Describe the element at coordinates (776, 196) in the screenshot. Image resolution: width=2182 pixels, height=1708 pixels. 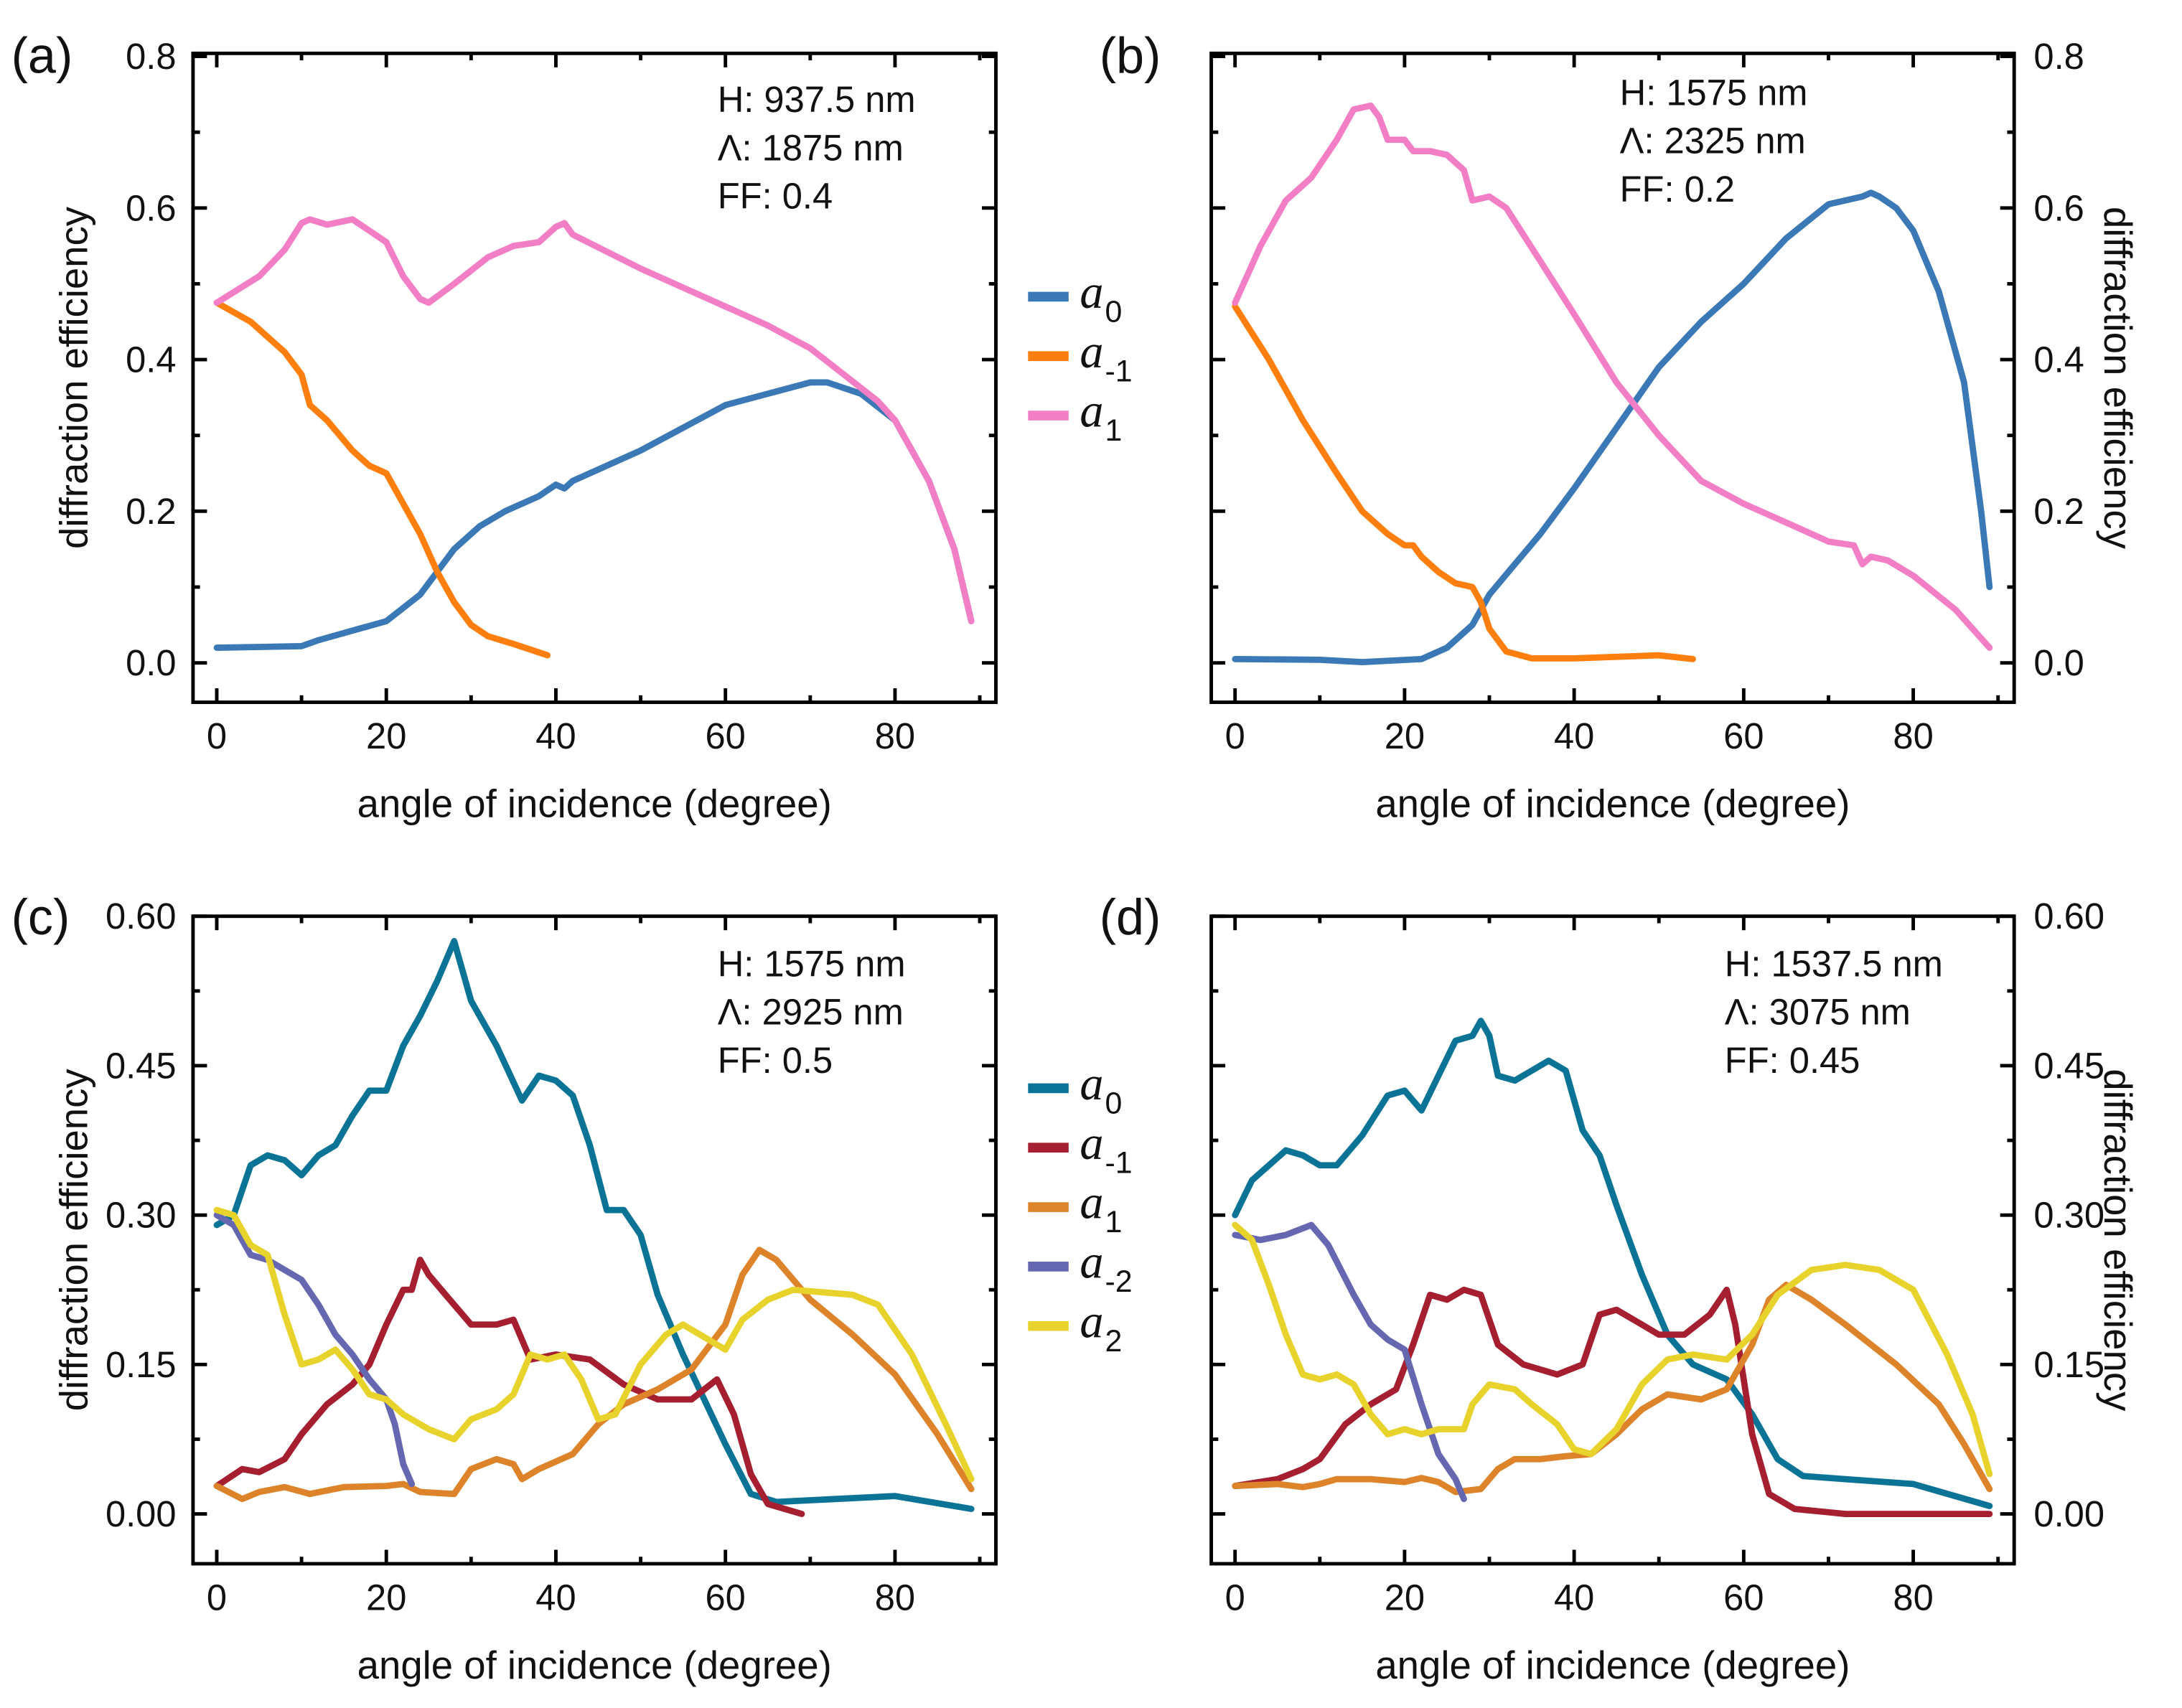
I see `parameter-annotation: FF: 0.4` at that location.